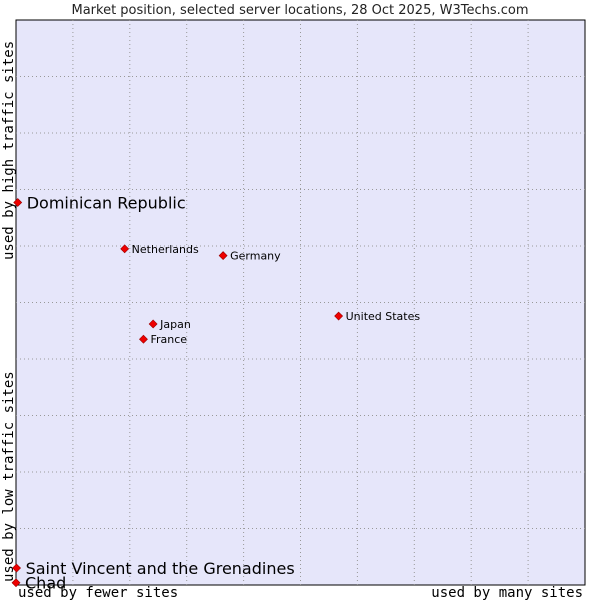 The width and height of the screenshot is (600, 600). What do you see at coordinates (175, 324) in the screenshot?
I see `data-label-japan: Japan` at bounding box center [175, 324].